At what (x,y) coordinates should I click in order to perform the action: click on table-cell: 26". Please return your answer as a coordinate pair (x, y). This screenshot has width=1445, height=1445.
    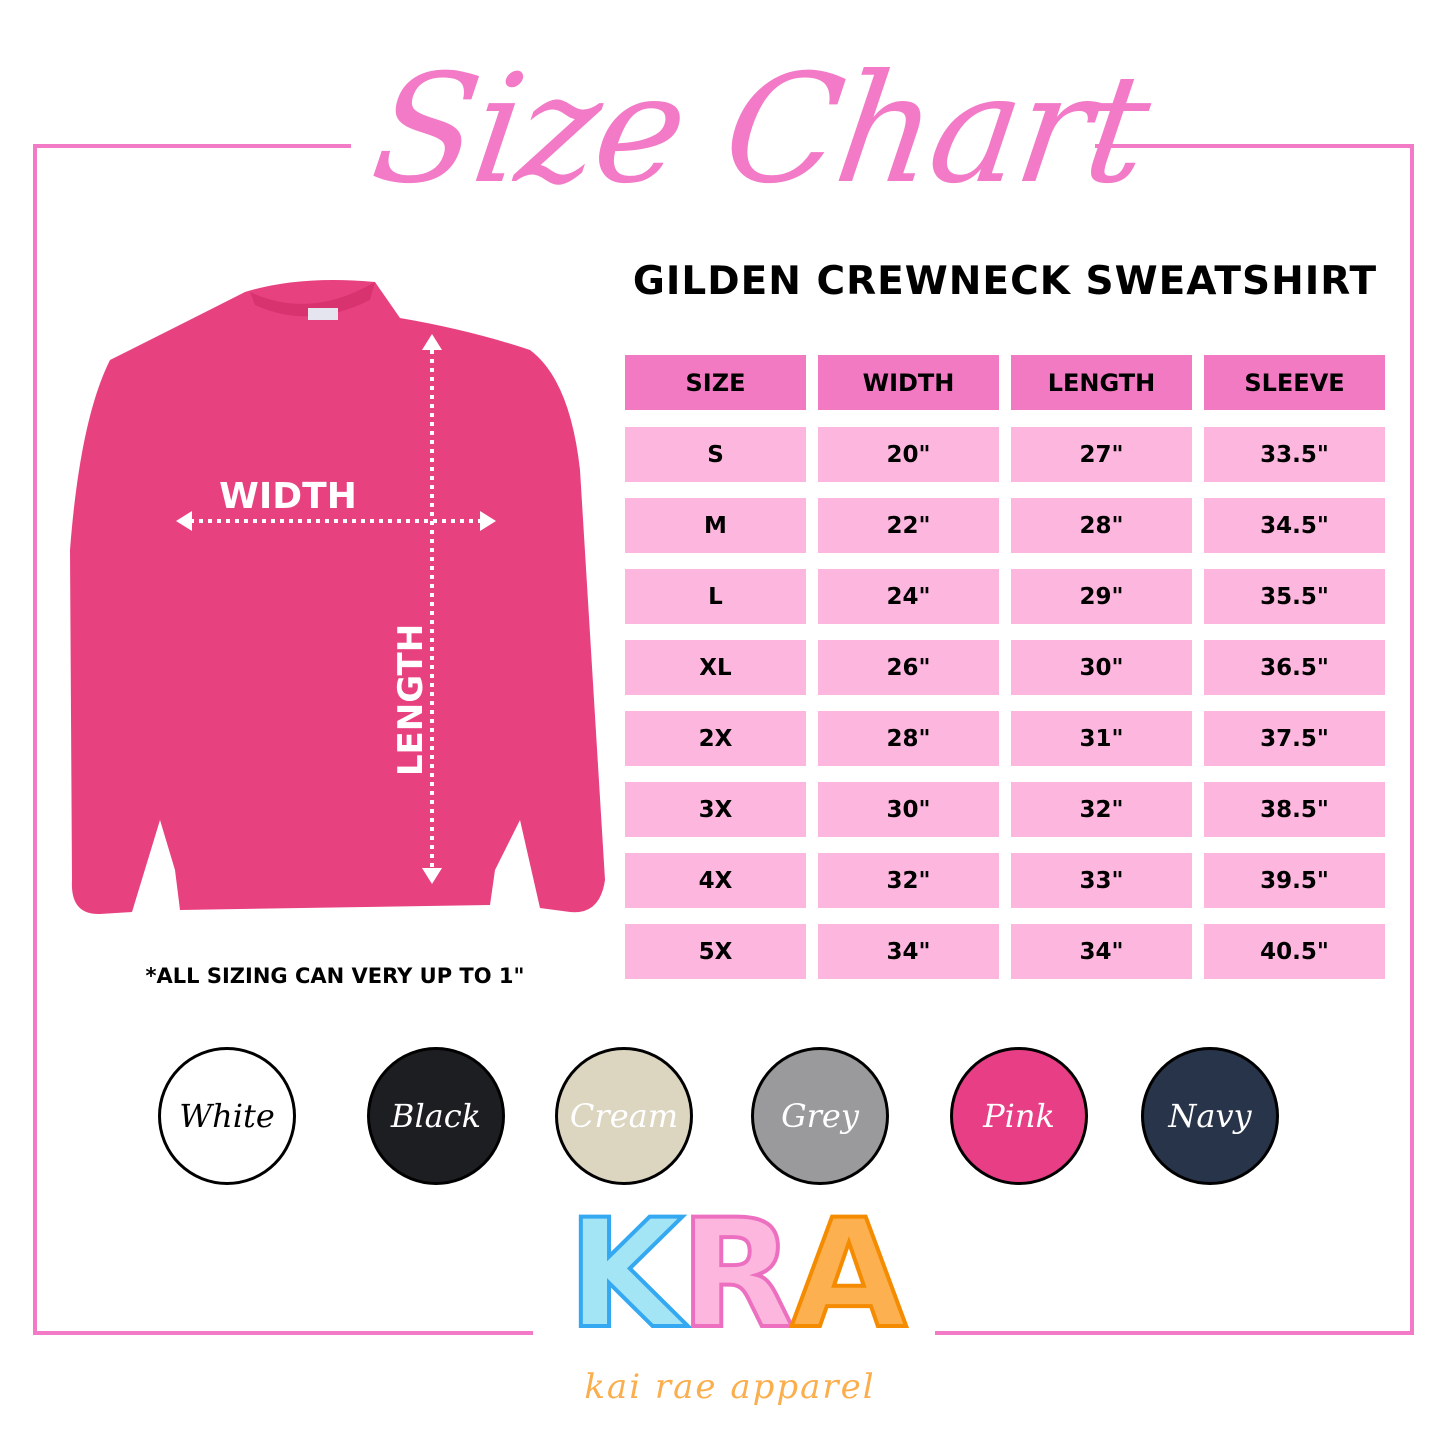
    Looking at the image, I should click on (908, 667).